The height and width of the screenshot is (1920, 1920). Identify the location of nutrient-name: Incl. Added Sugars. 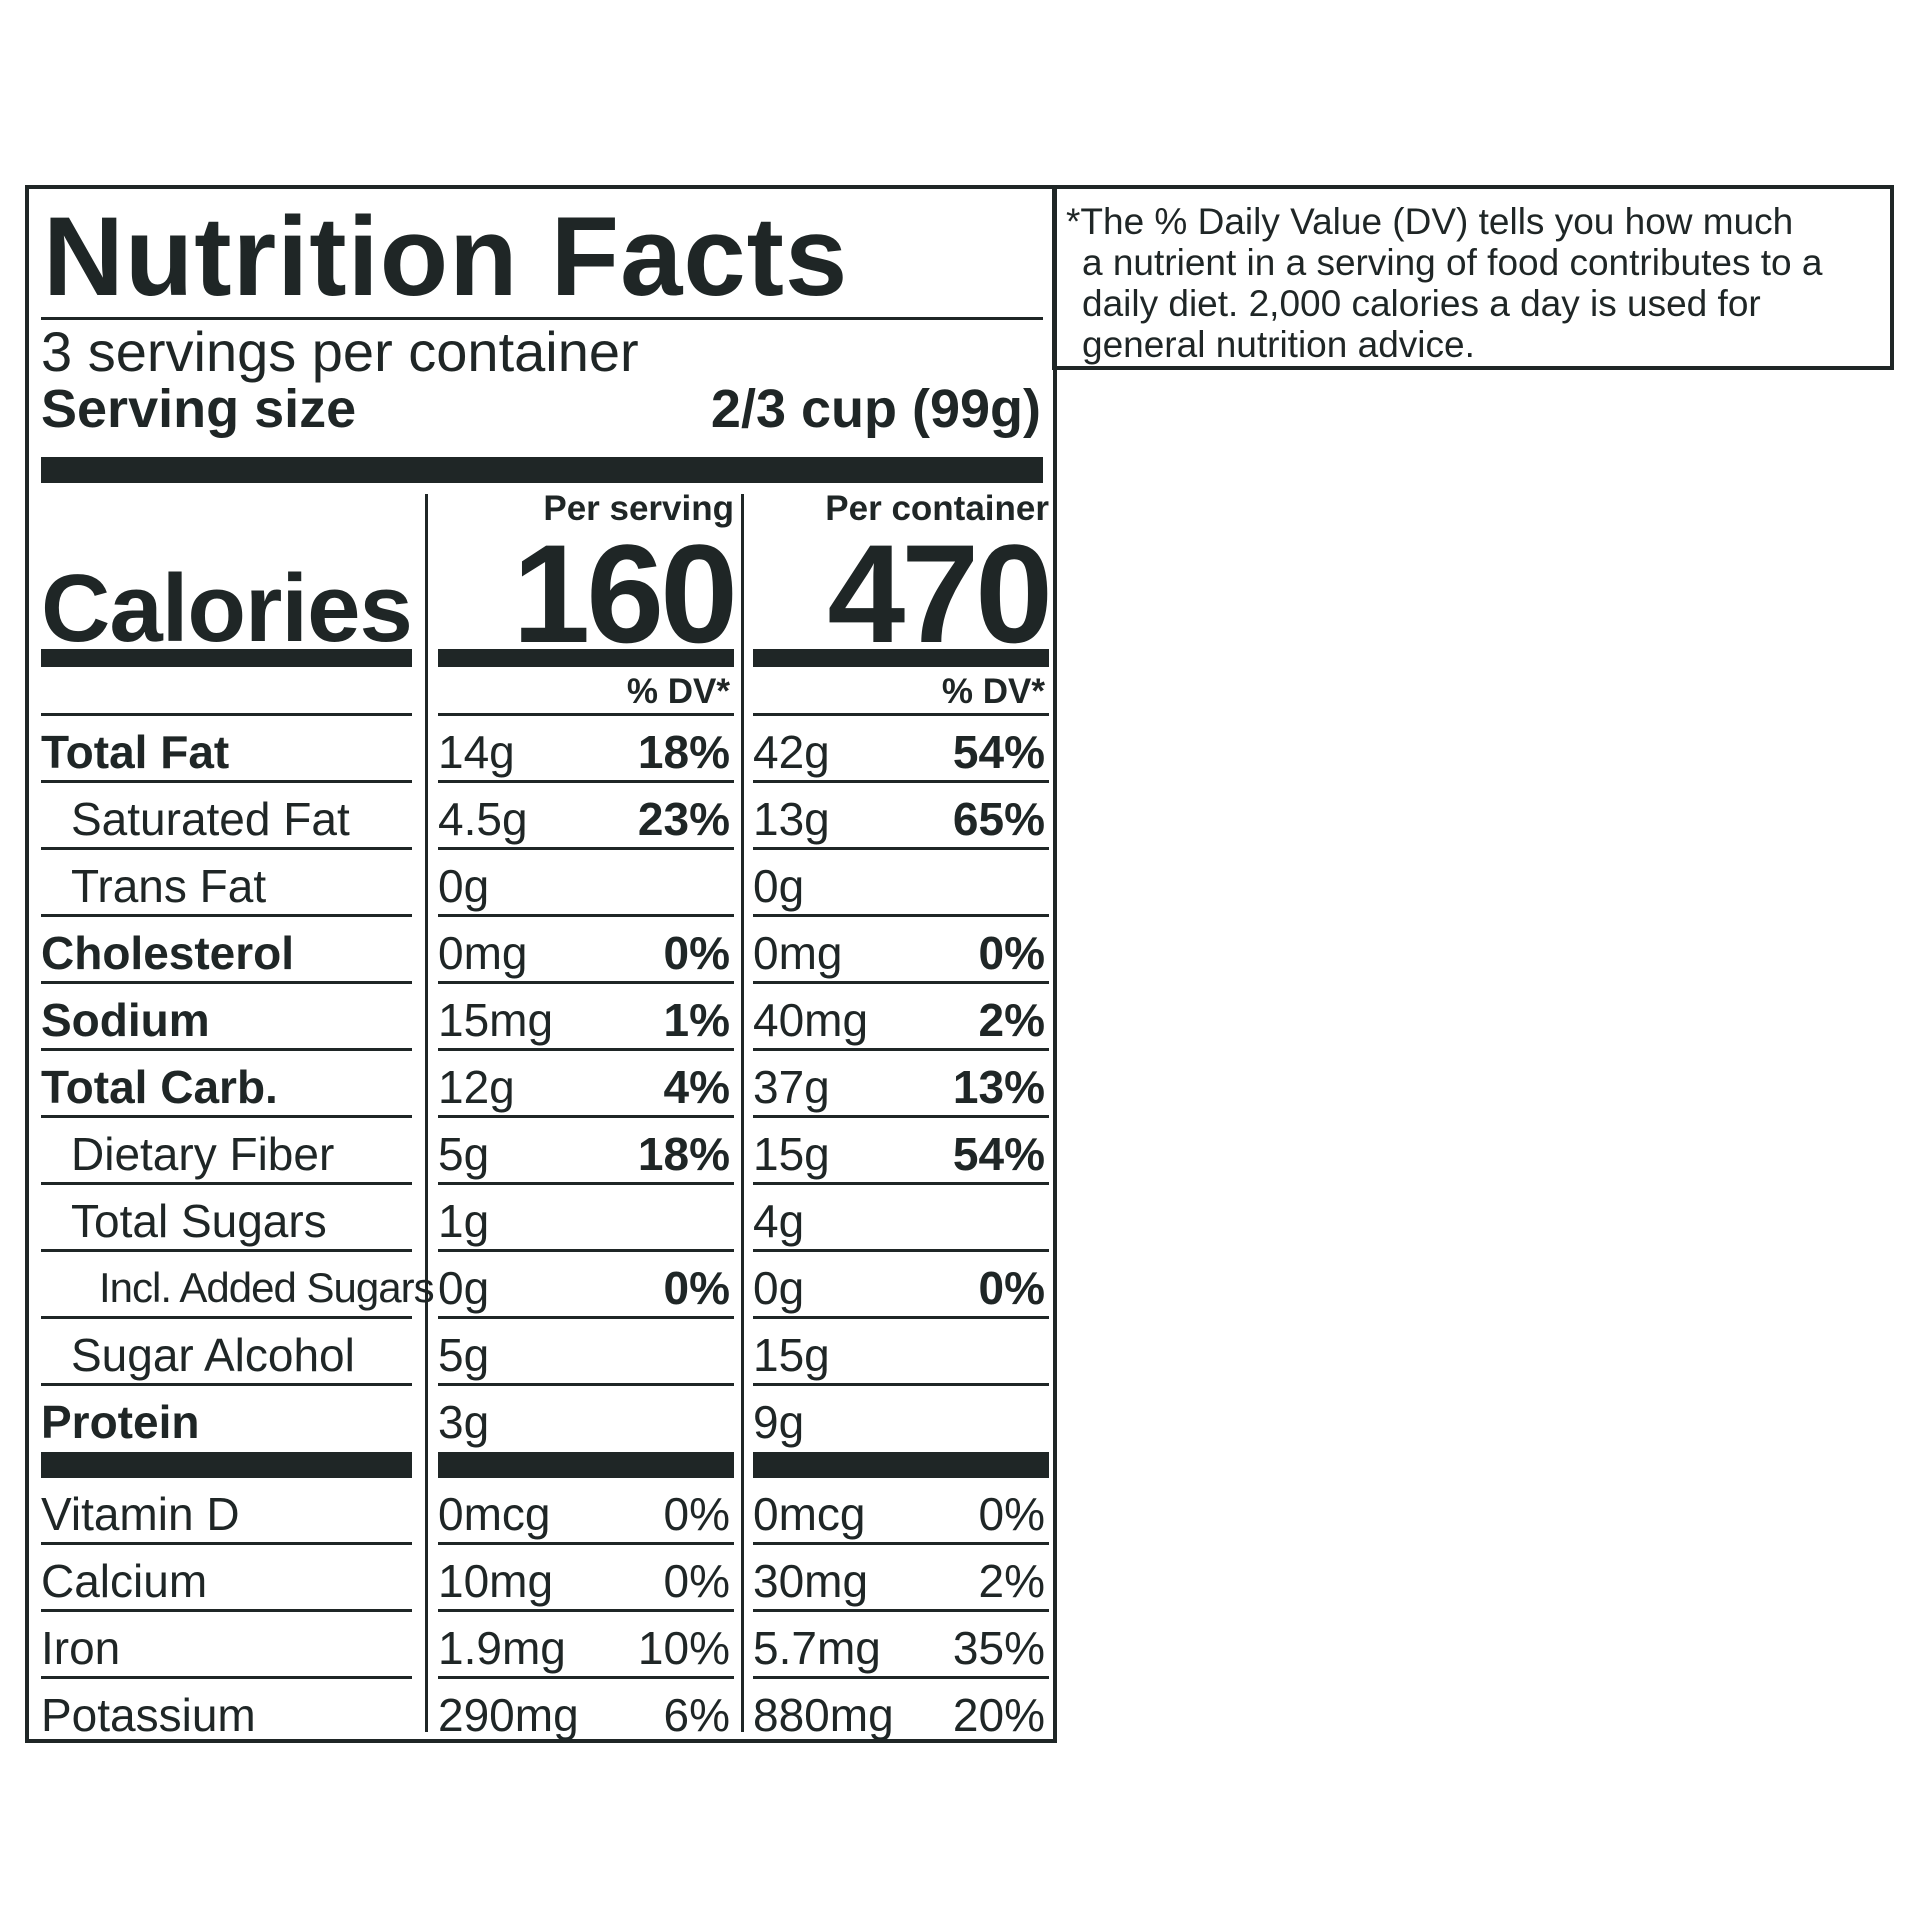
(267, 1287).